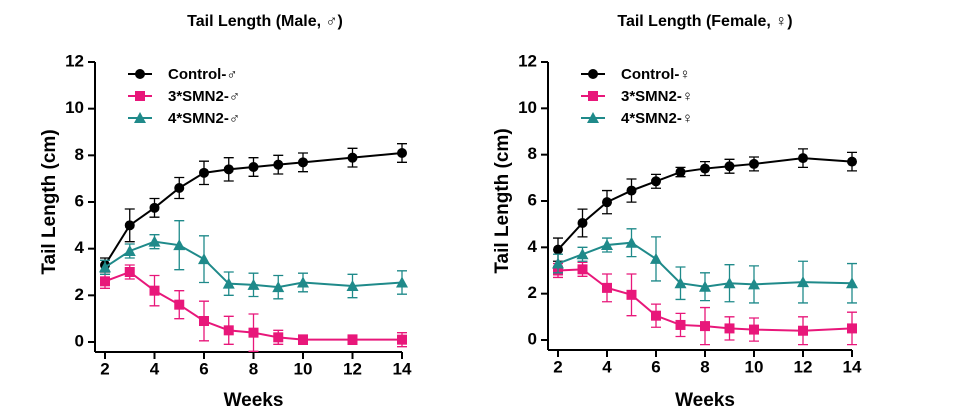 This screenshot has width=963, height=418. I want to click on legend-label: 4*SMN2-♀, so click(657, 118).